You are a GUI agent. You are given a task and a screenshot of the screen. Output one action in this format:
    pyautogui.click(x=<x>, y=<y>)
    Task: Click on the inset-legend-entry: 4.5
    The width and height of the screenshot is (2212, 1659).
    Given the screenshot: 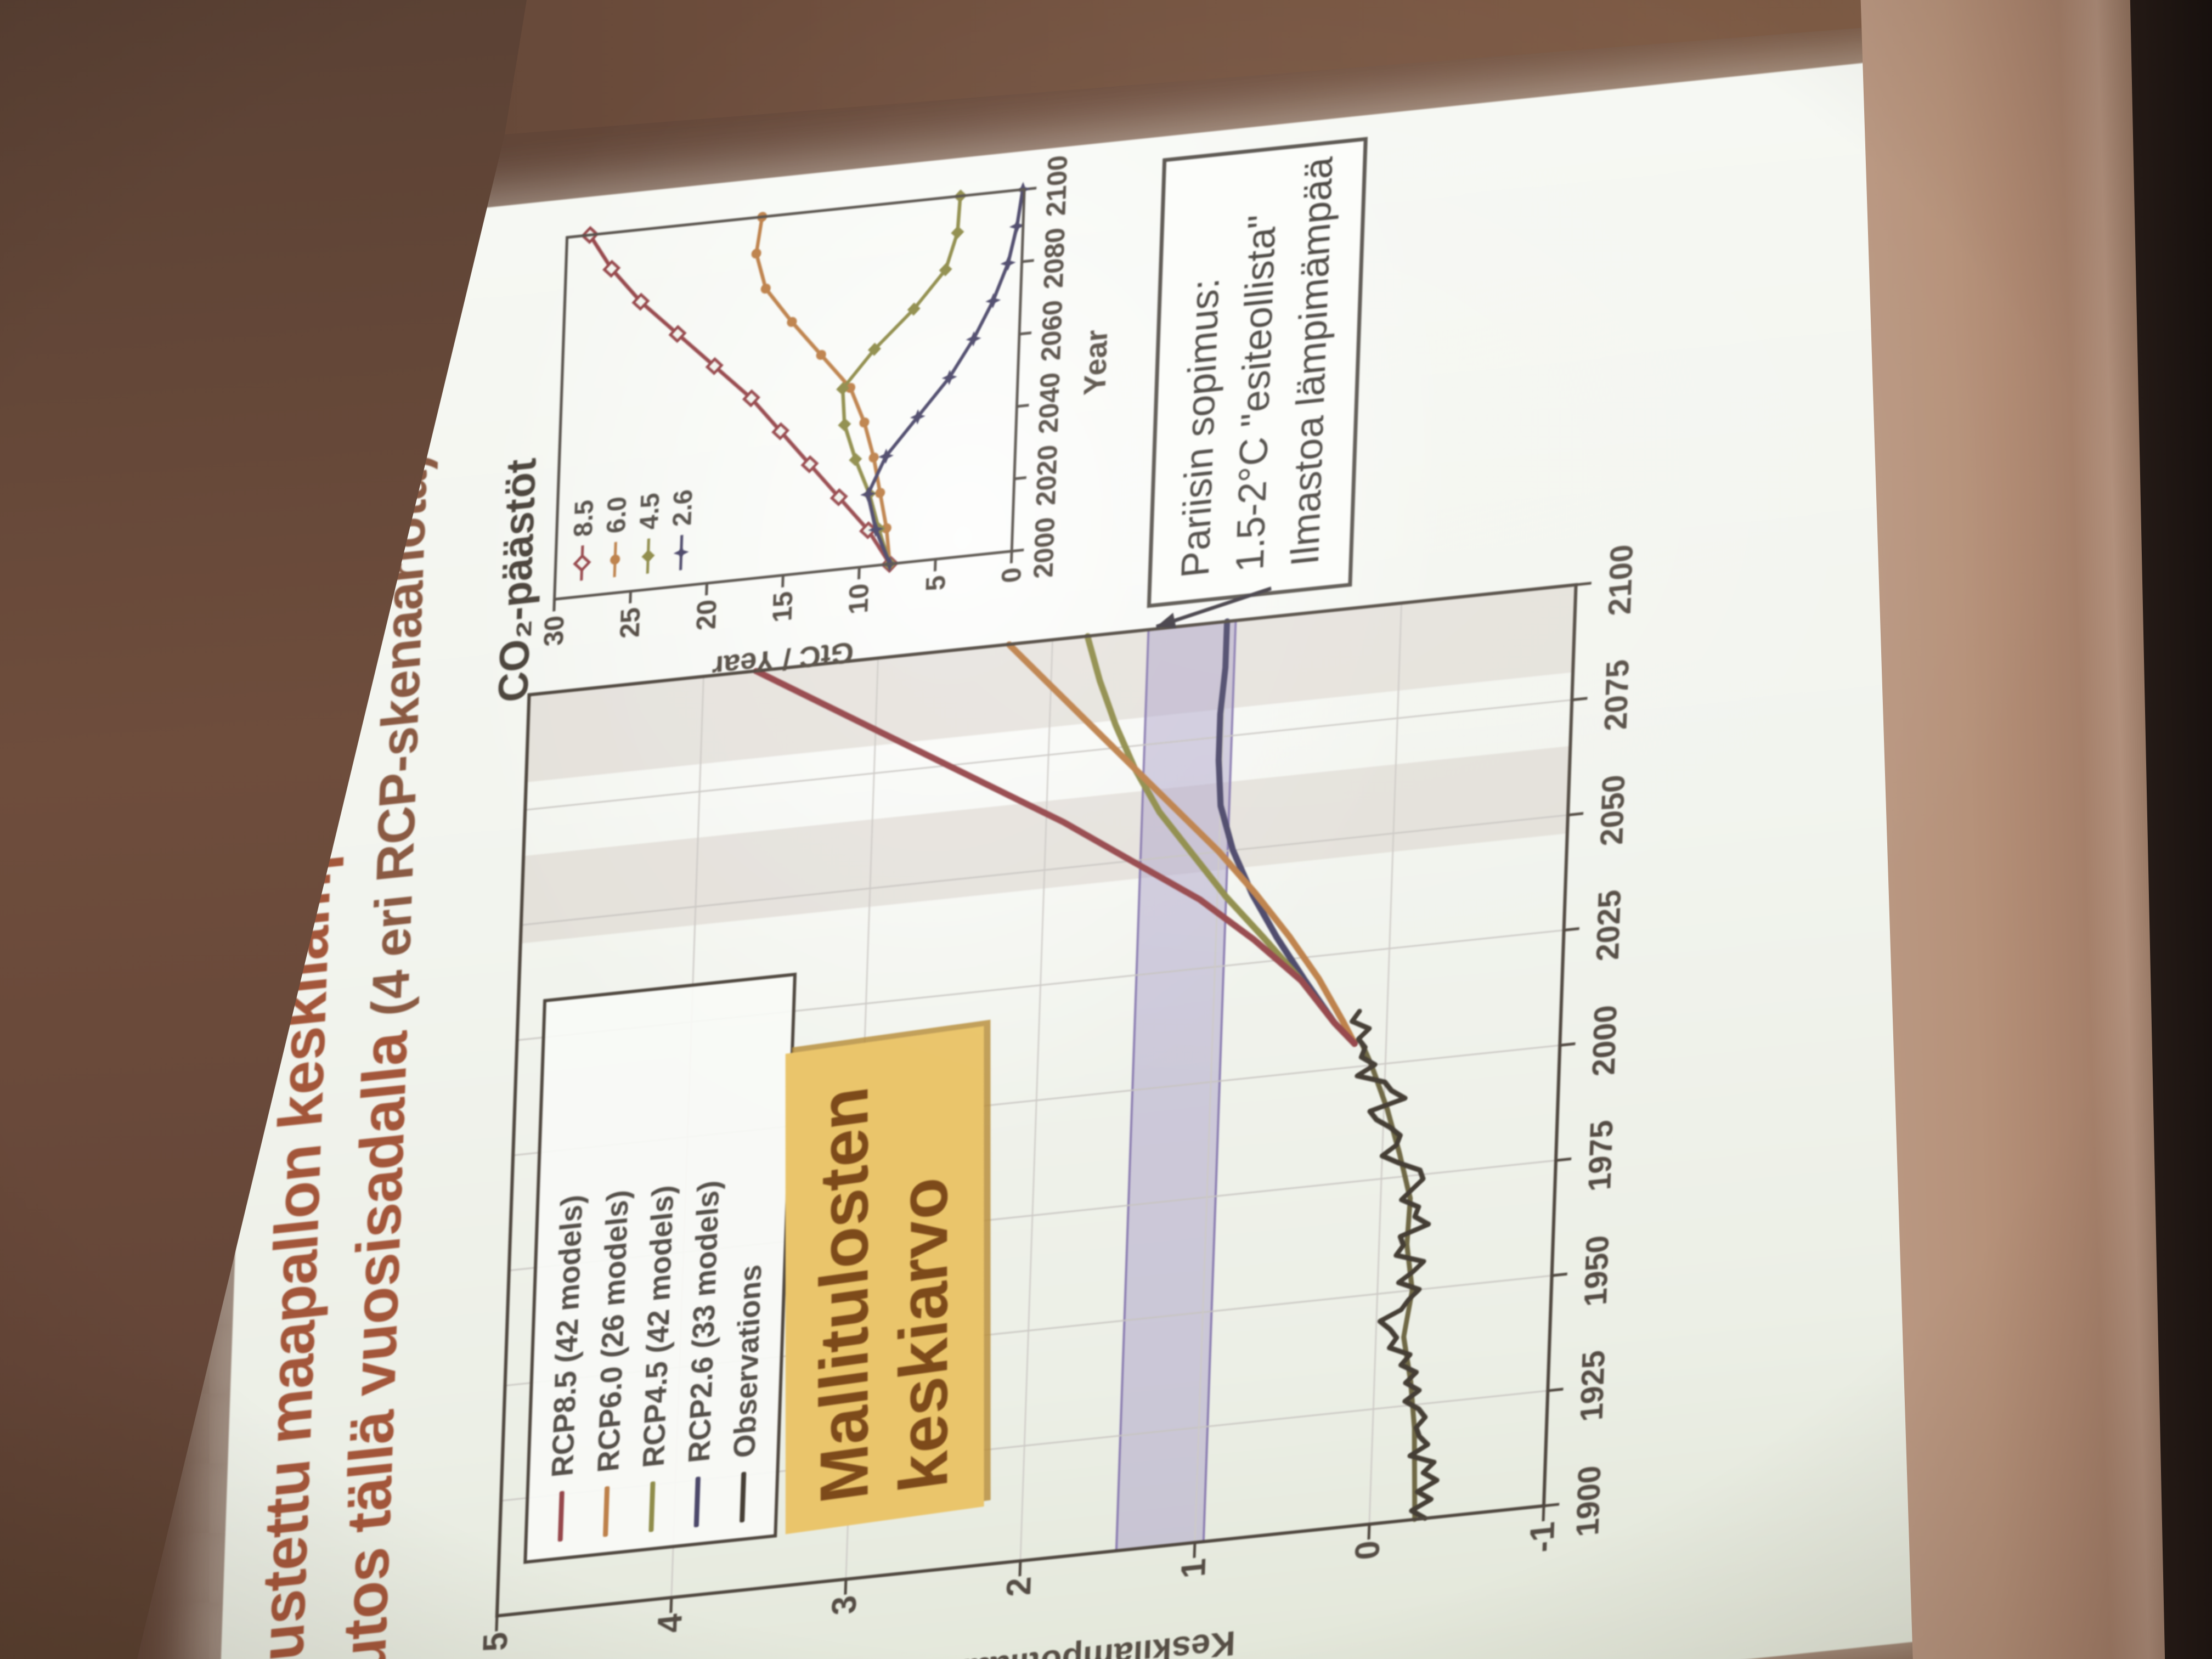 What is the action you would take?
    pyautogui.click(x=649, y=535)
    